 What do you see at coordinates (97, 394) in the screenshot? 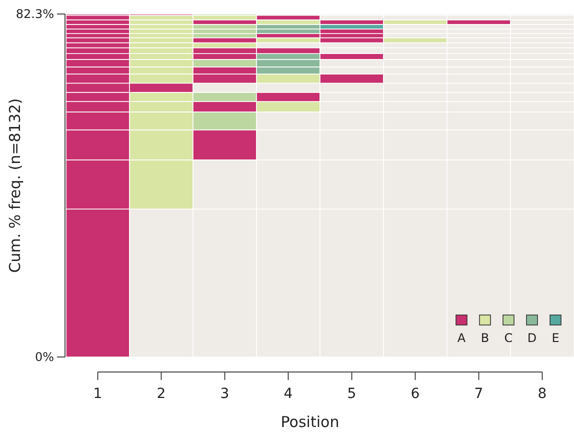
I see `x-tick-label: 1` at bounding box center [97, 394].